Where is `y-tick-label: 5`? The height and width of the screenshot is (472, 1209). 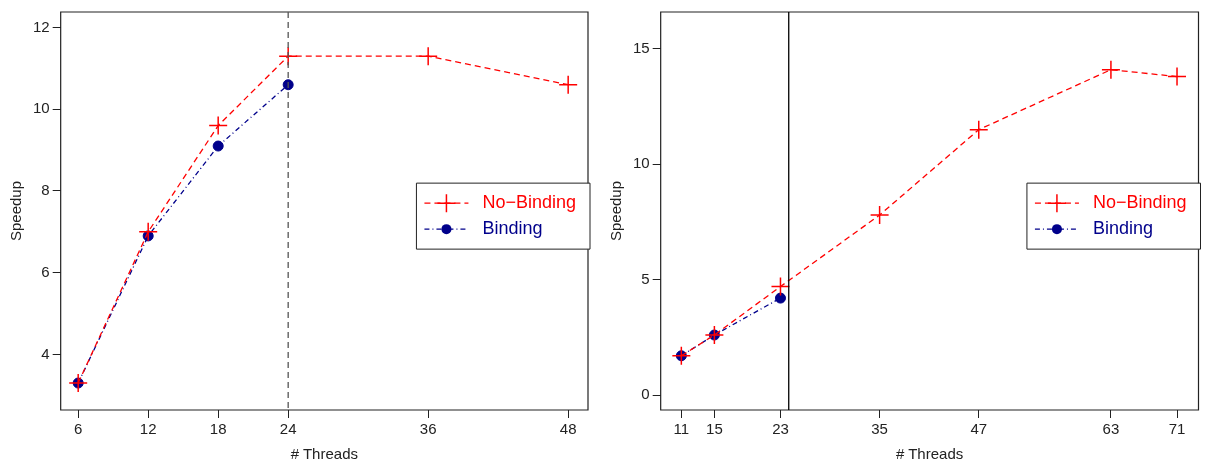 y-tick-label: 5 is located at coordinates (645, 278).